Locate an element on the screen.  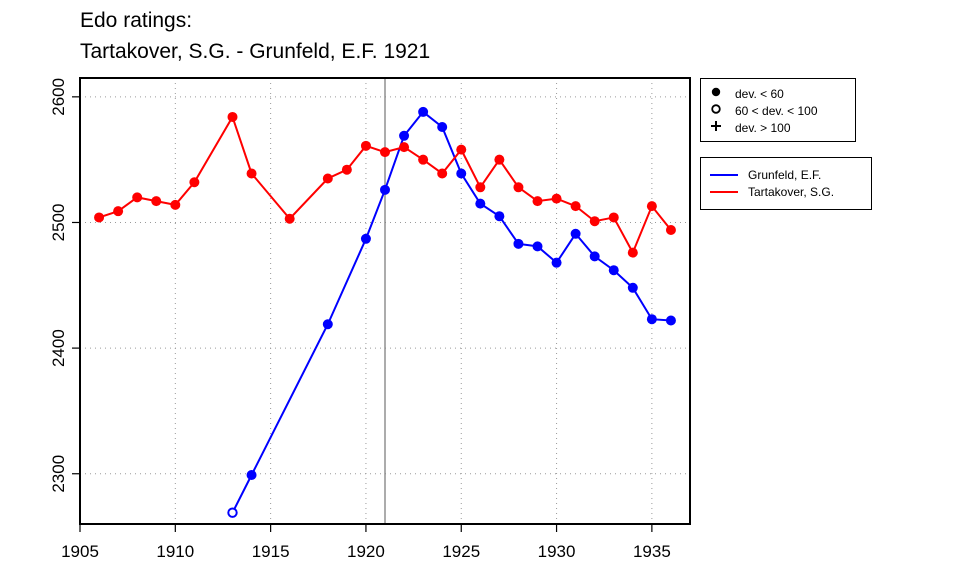
series-line is located at coordinates (385, 184).